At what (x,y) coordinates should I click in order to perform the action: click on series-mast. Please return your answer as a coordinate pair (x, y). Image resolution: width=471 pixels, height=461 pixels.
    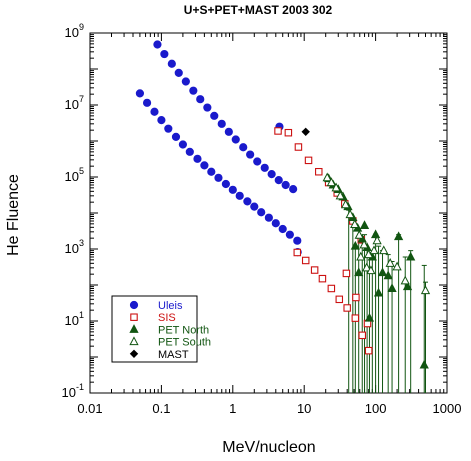
    Looking at the image, I should click on (305, 132).